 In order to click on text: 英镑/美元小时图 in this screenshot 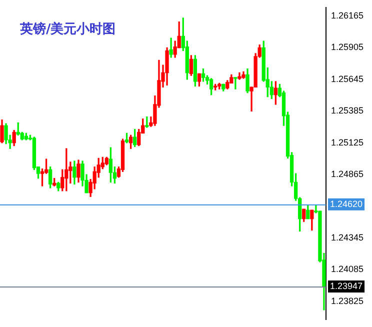, I will do `click(68, 29)`.